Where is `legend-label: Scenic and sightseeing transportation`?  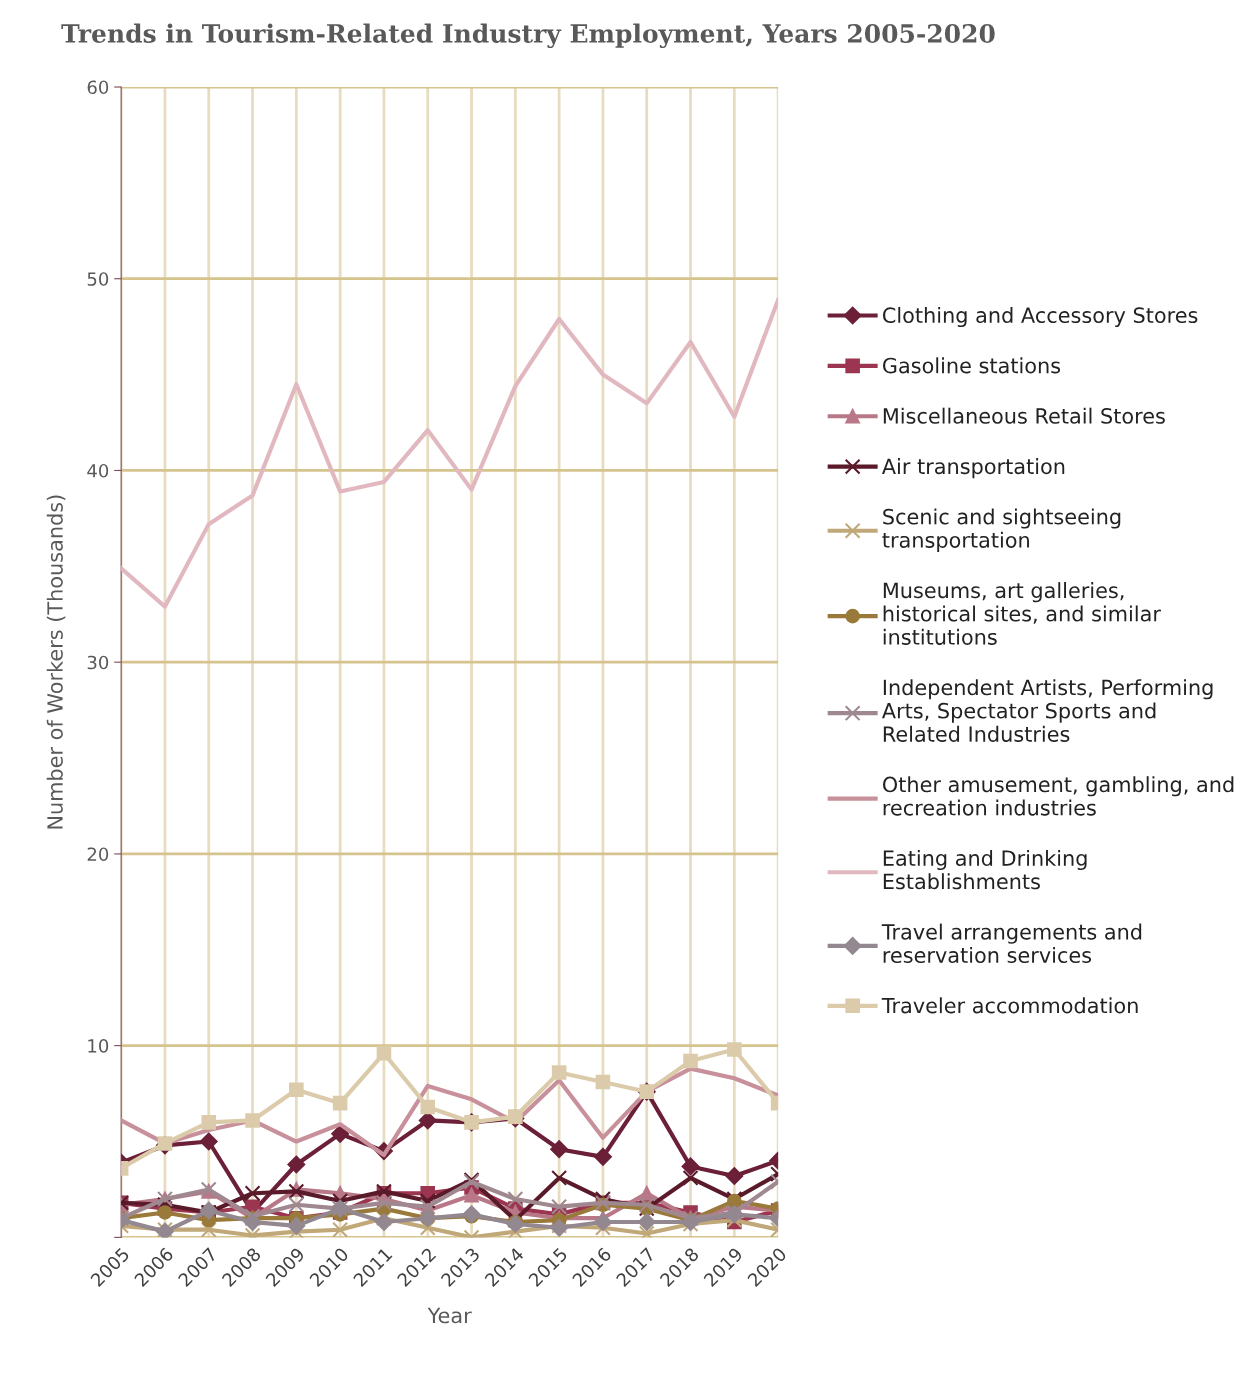 legend-label: Scenic and sightseeing transportation is located at coordinates (1001, 530).